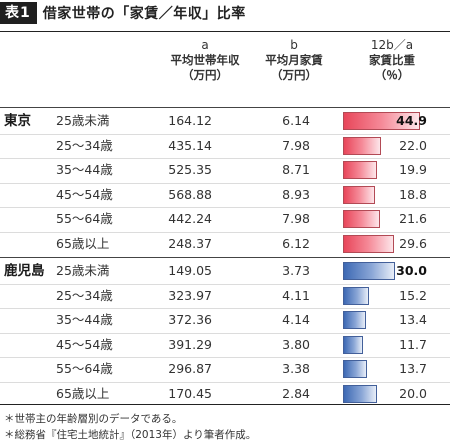 This screenshot has width=450, height=447. What do you see at coordinates (413, 218) in the screenshot?
I see `ratio-value-label: 21.6` at bounding box center [413, 218].